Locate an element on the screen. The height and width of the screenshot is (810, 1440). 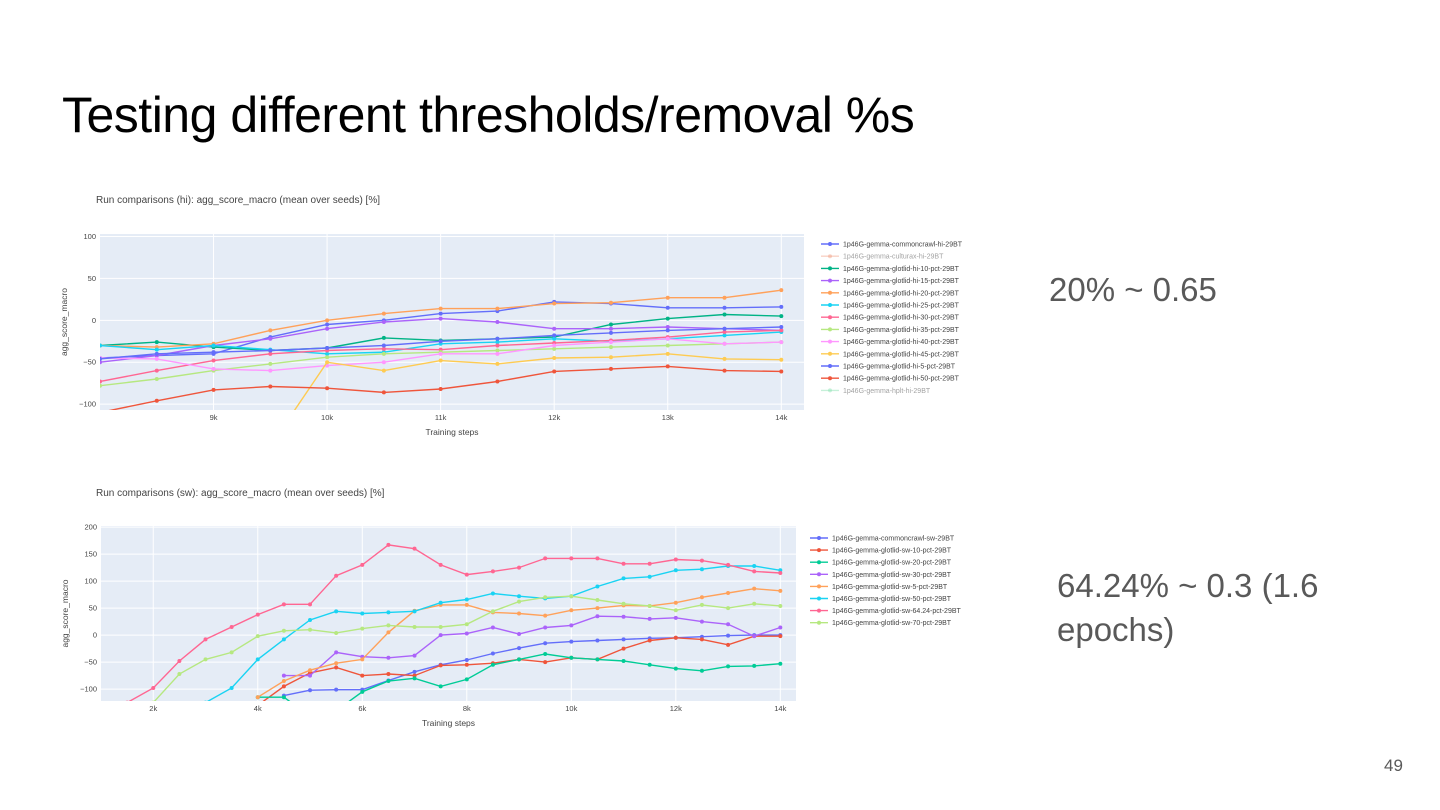
legend-item-label: 1p46G-gemma-culturax-hi-29BT is located at coordinates (893, 257).